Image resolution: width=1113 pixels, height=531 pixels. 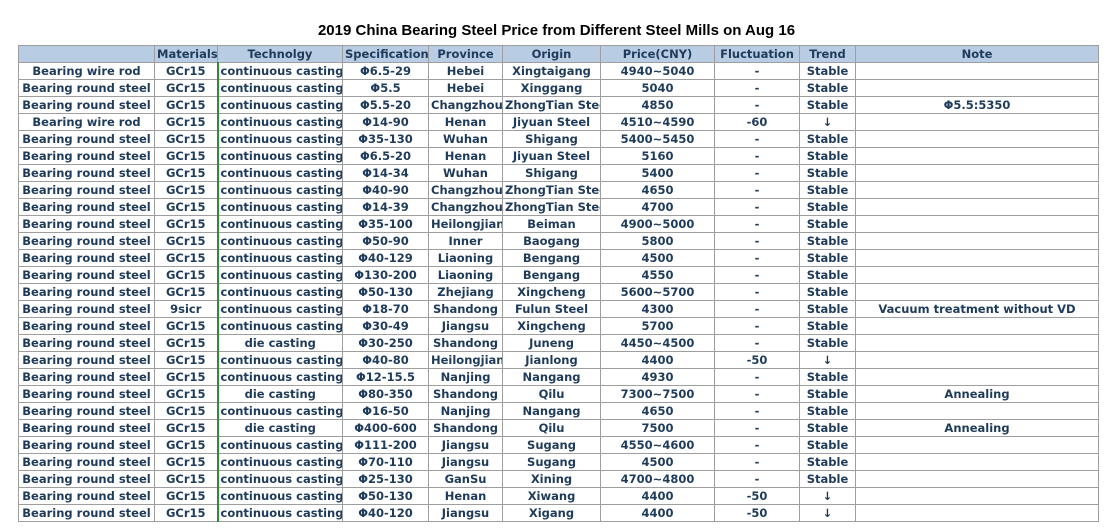 What do you see at coordinates (551, 411) in the screenshot?
I see `origin-cell: Nangang` at bounding box center [551, 411].